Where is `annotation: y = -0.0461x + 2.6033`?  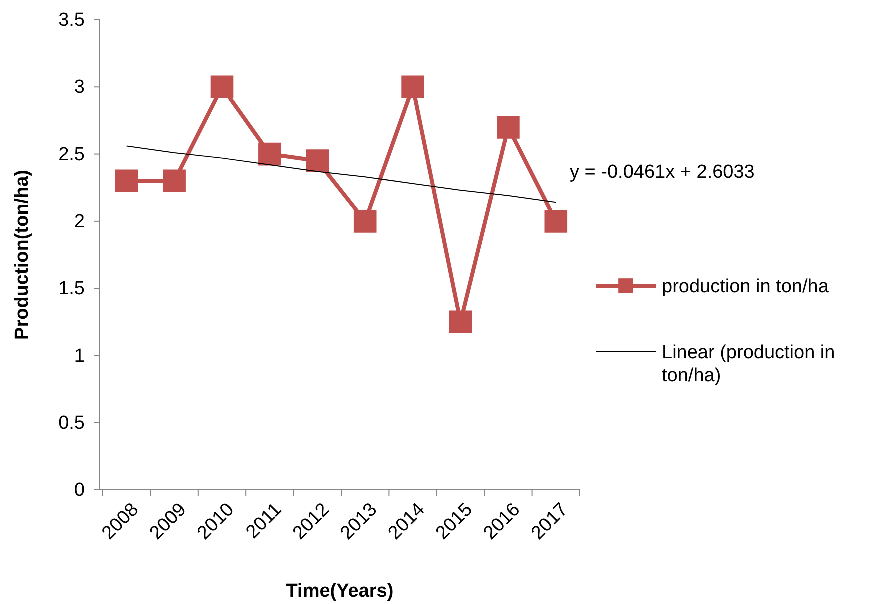 annotation: y = -0.0461x + 2.6033 is located at coordinates (662, 172).